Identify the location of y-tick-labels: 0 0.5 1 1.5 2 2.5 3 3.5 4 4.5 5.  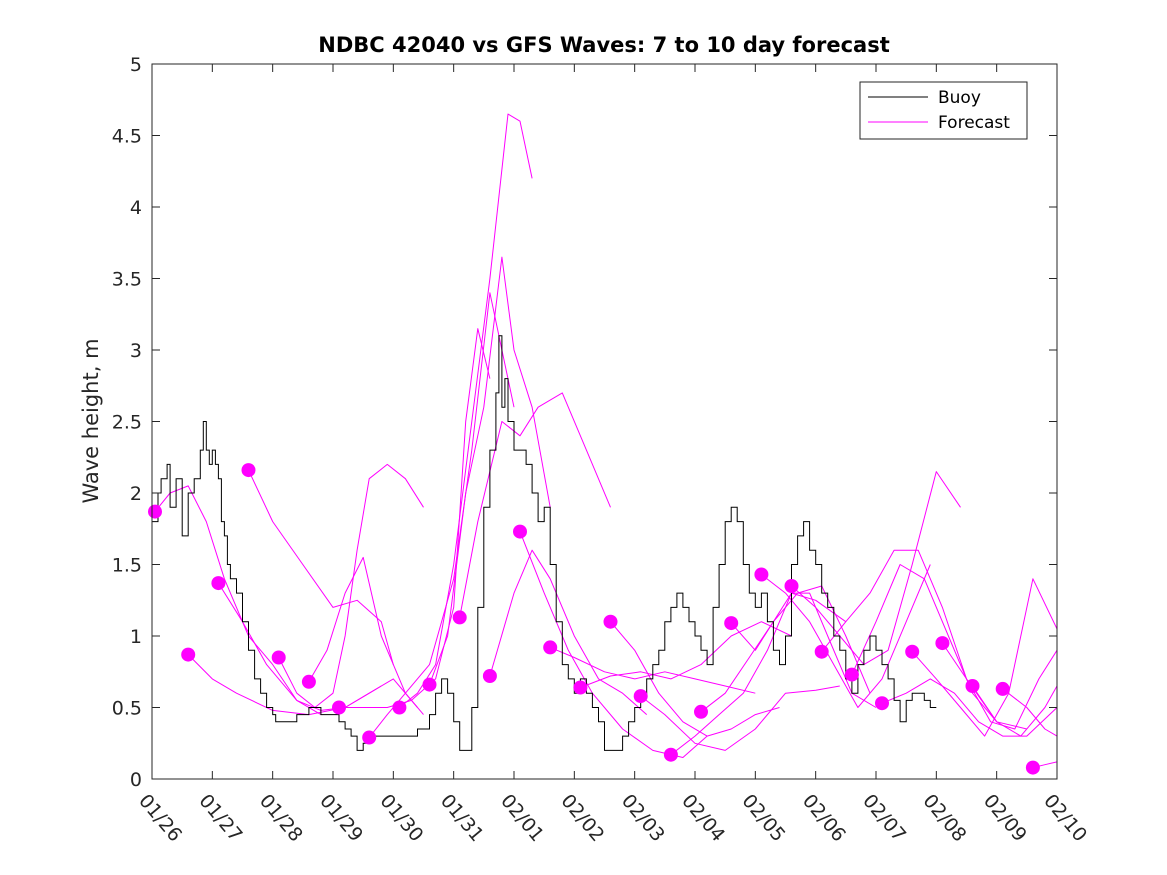
(127, 422).